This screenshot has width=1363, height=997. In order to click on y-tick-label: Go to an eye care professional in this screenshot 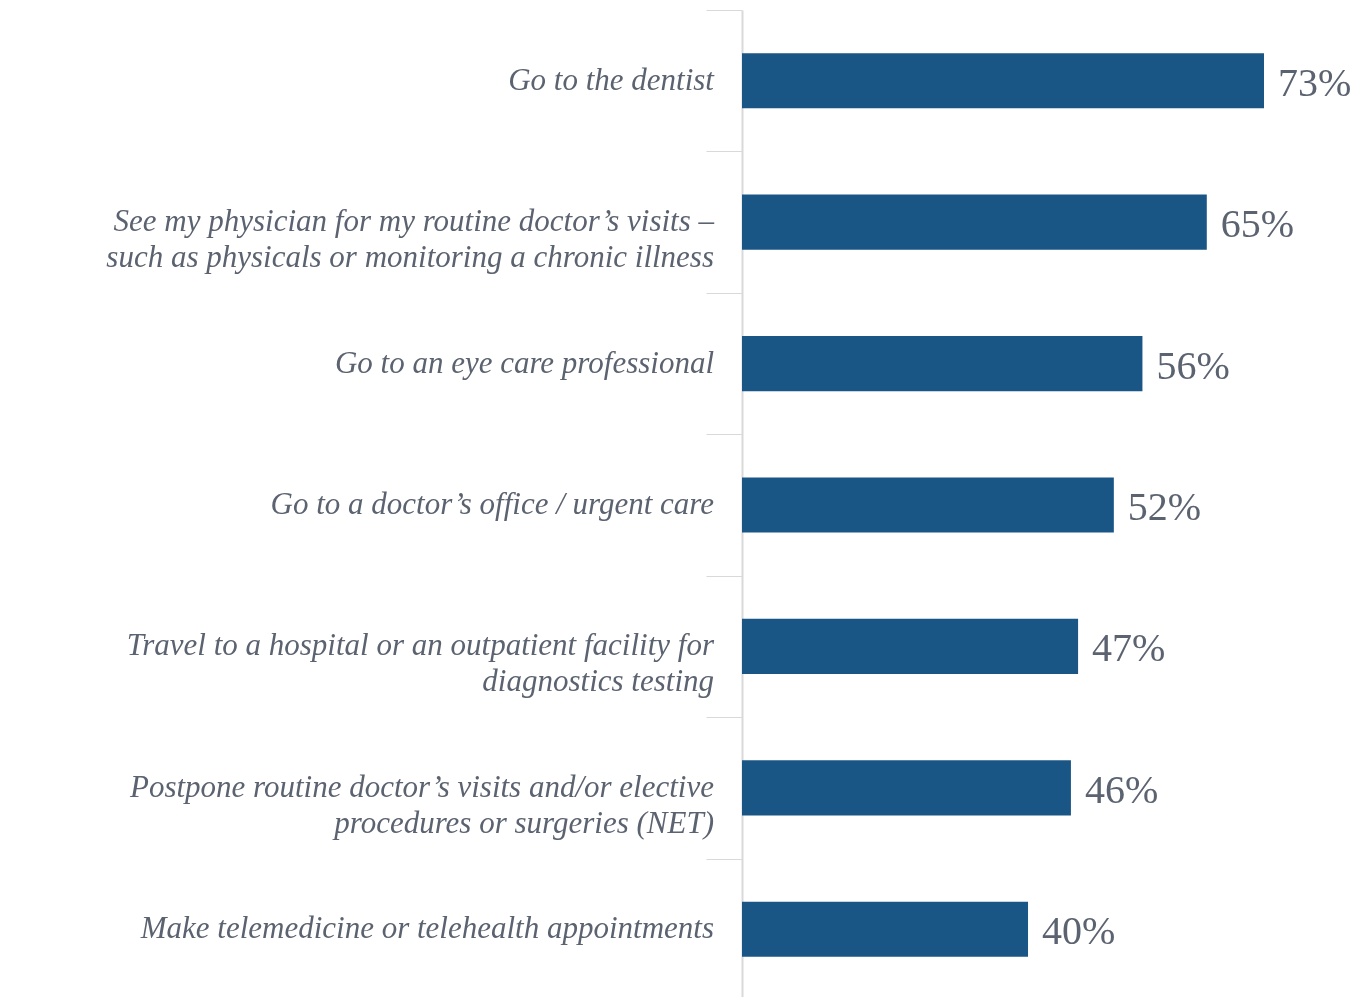, I will do `click(524, 362)`.